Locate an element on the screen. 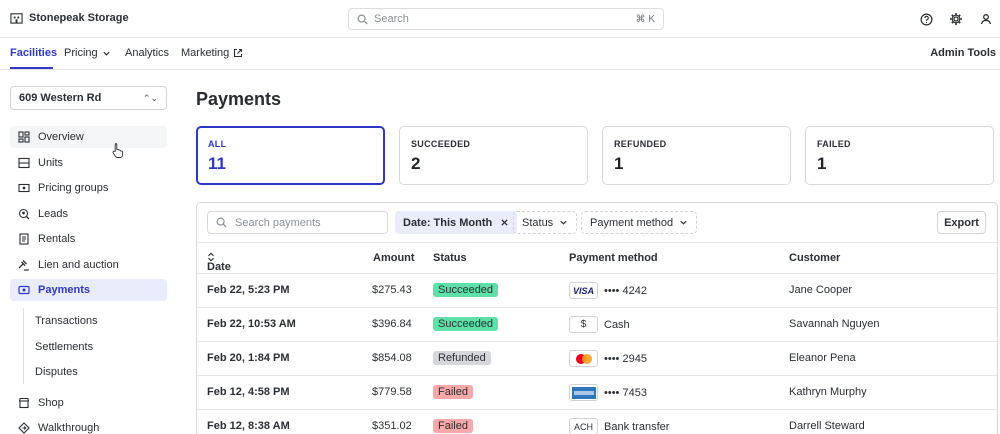 This screenshot has width=1000, height=434. close-icon is located at coordinates (504, 222).